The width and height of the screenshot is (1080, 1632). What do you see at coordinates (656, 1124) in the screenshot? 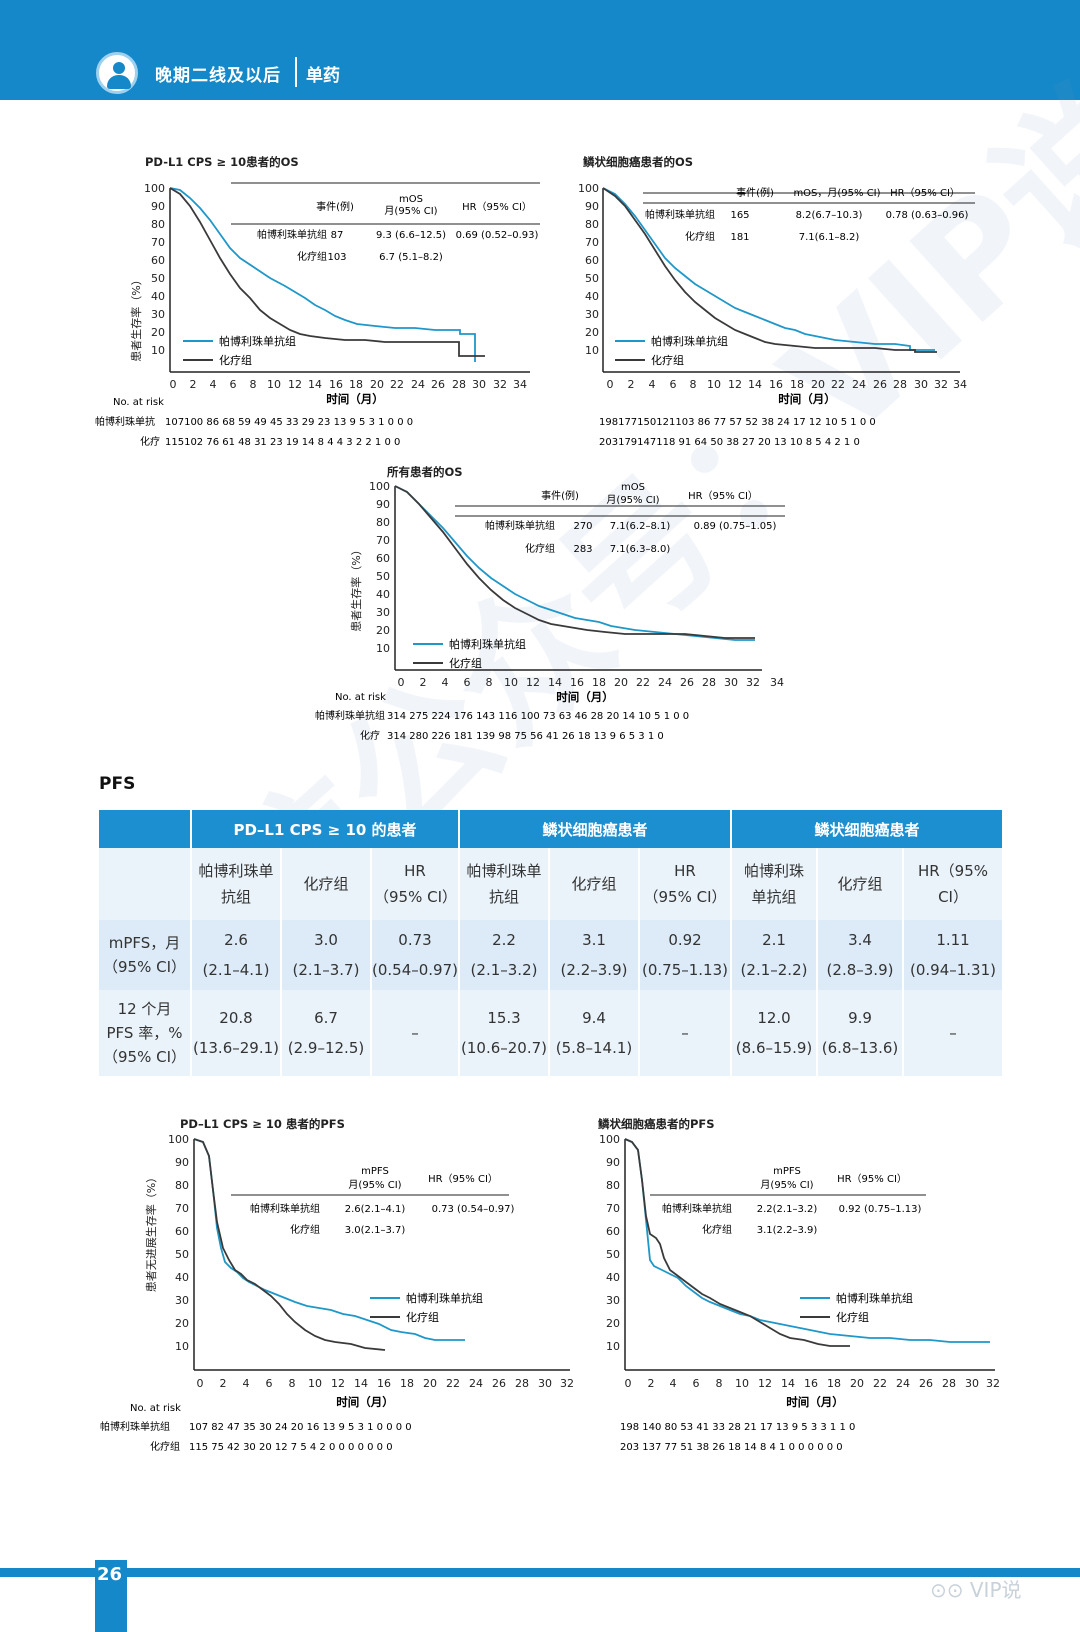
I see `svg-text: 鳞状细胞癌患者的PFS` at bounding box center [656, 1124].